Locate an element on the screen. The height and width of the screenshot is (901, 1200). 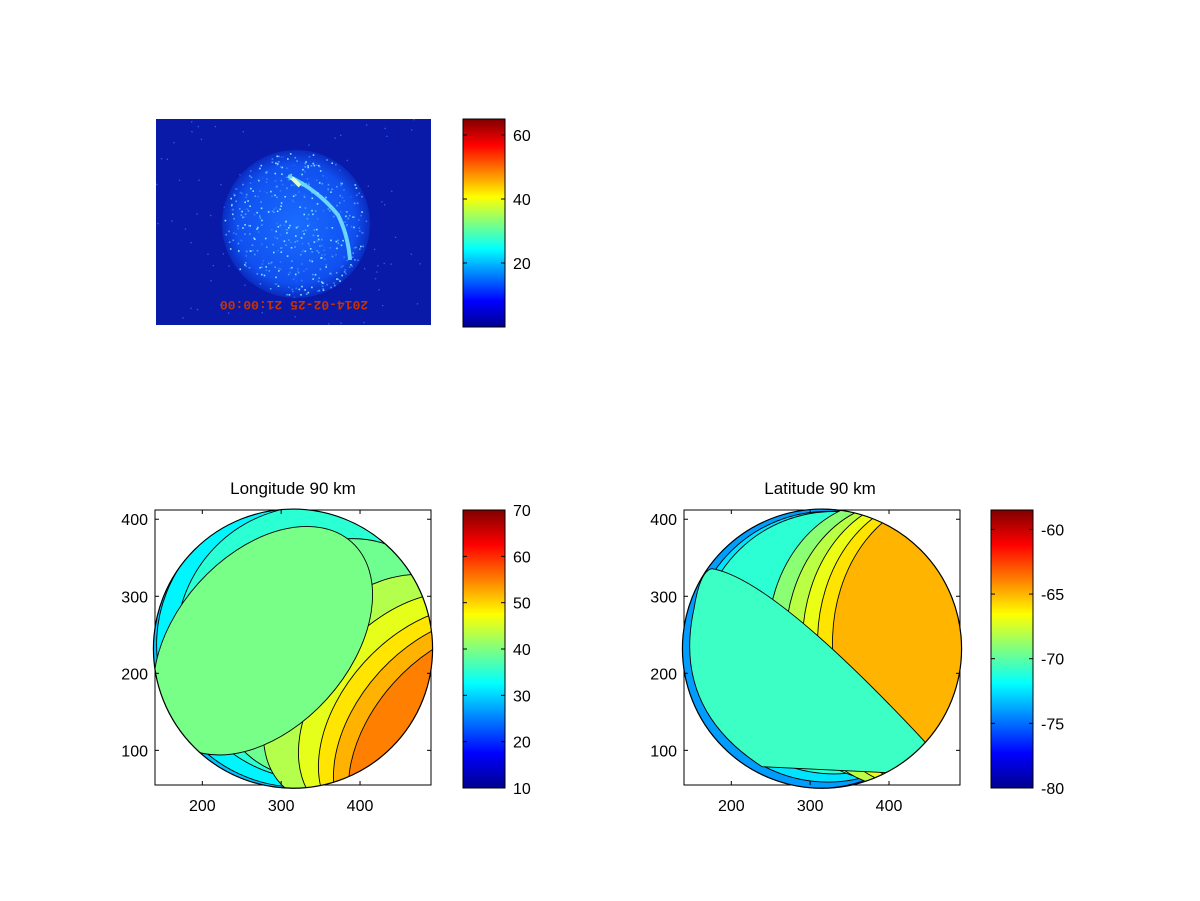
longitude-colorbar-gradient is located at coordinates (484, 649).